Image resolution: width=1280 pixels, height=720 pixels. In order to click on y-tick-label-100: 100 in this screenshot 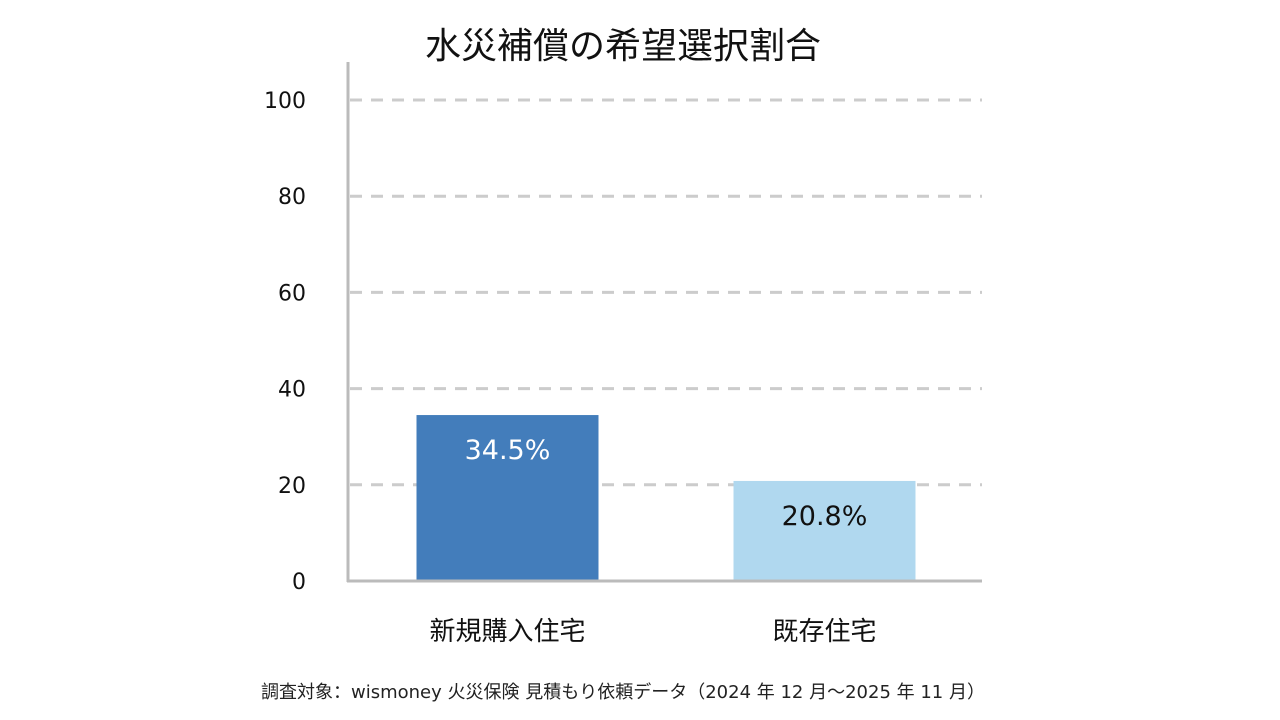, I will do `click(285, 101)`.